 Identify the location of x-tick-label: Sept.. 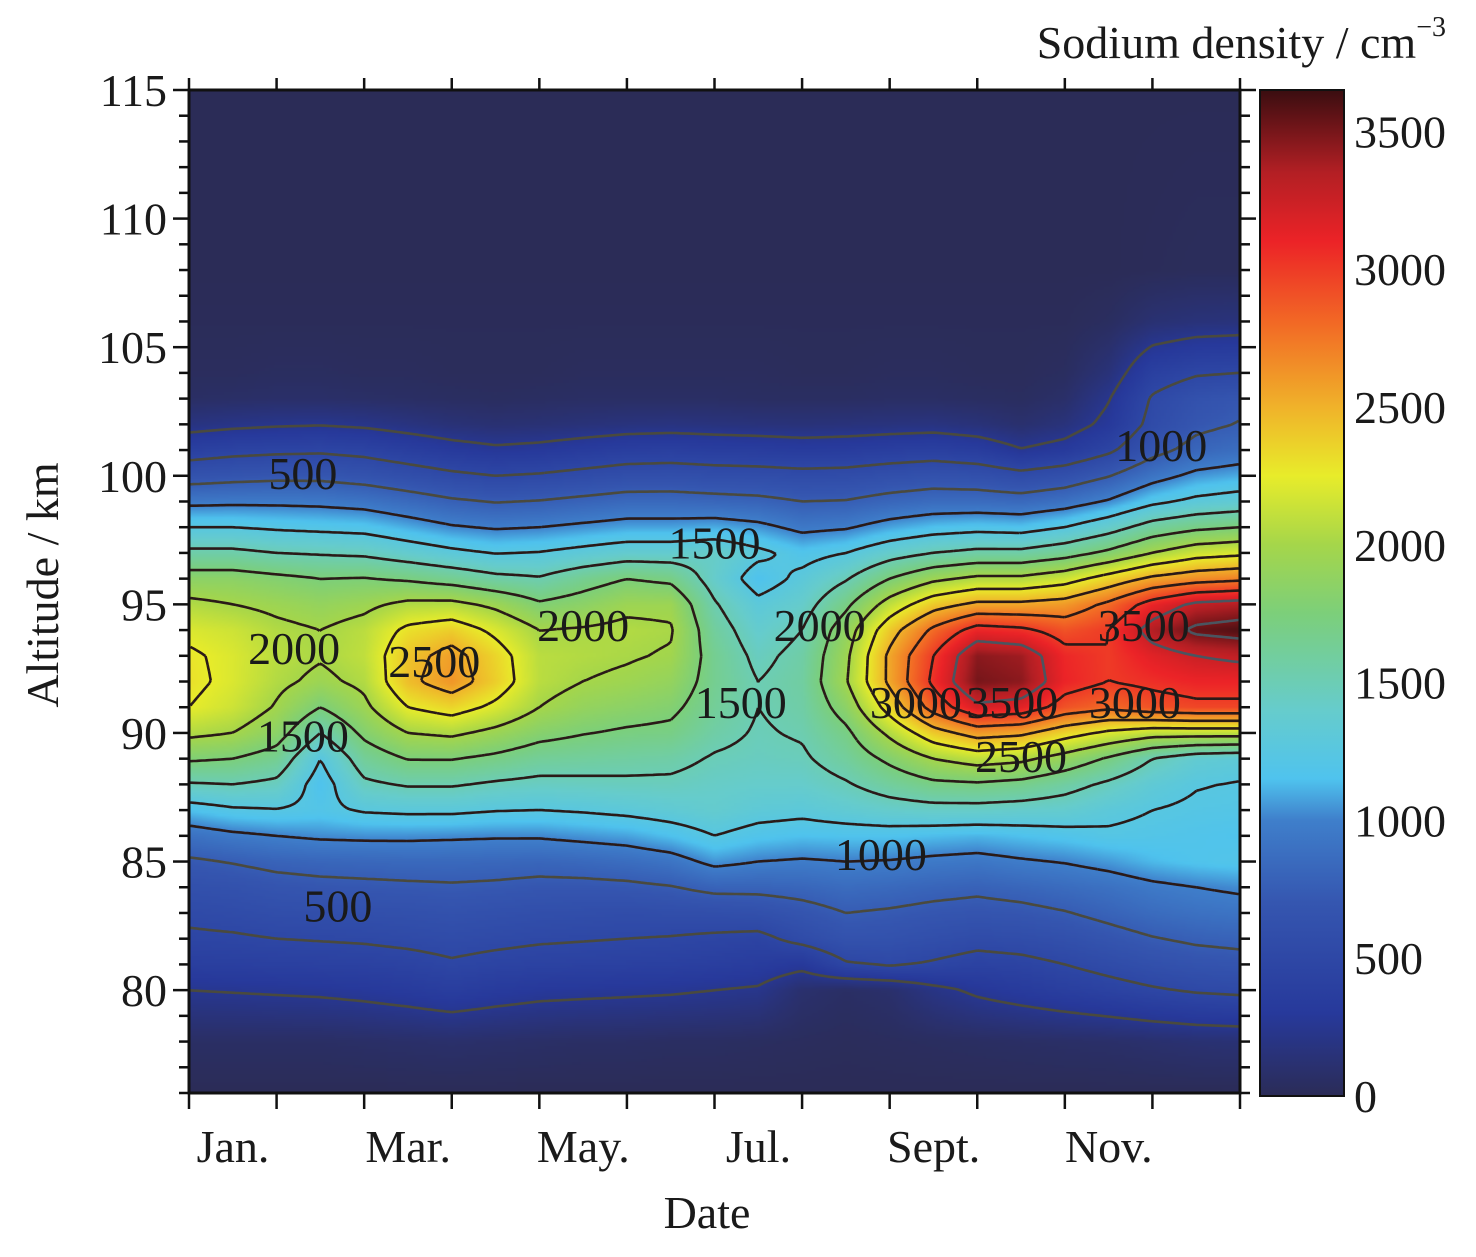
(933, 1146).